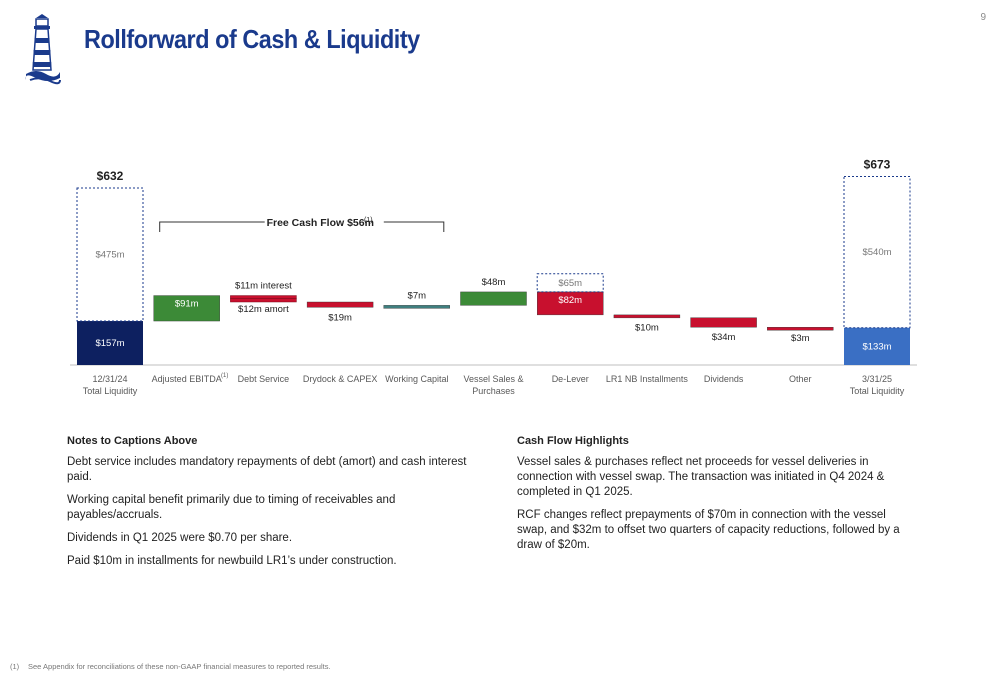 This screenshot has width=1000, height=685. I want to click on label-start-cash: $157m, so click(109, 343).